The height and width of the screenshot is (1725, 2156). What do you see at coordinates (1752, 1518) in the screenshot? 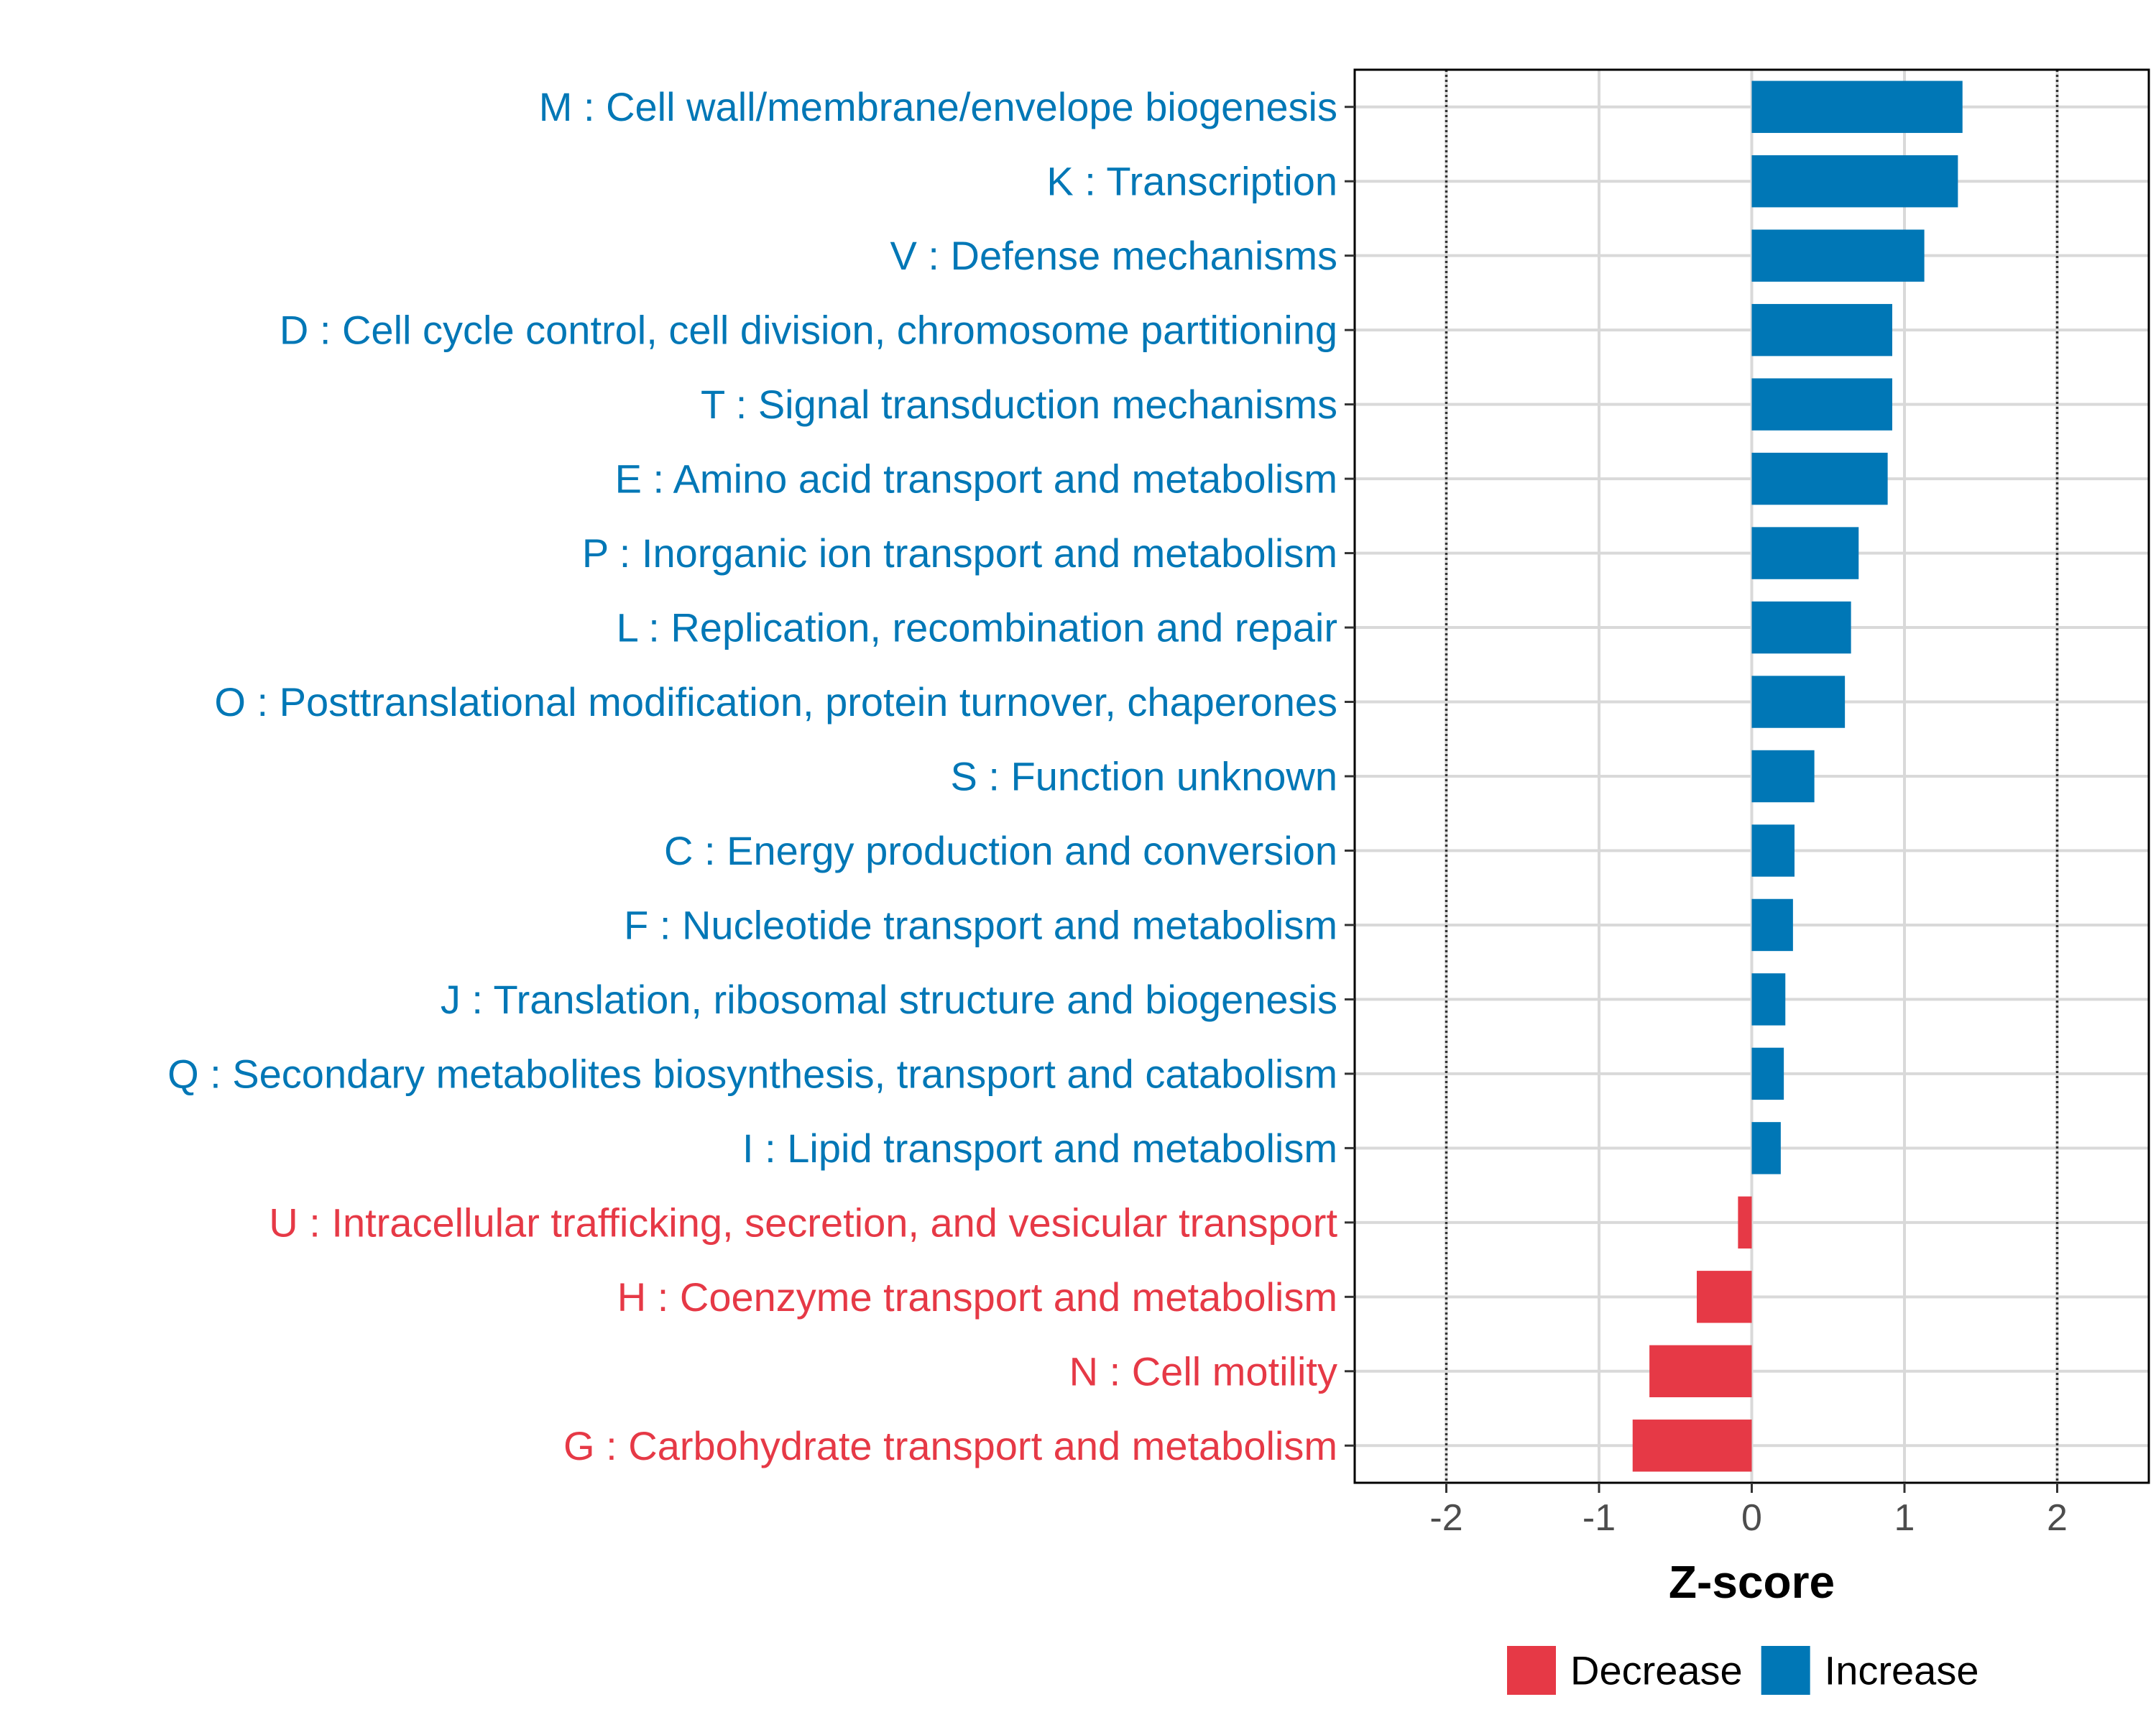
I see `x-tick-label: 0` at bounding box center [1752, 1518].